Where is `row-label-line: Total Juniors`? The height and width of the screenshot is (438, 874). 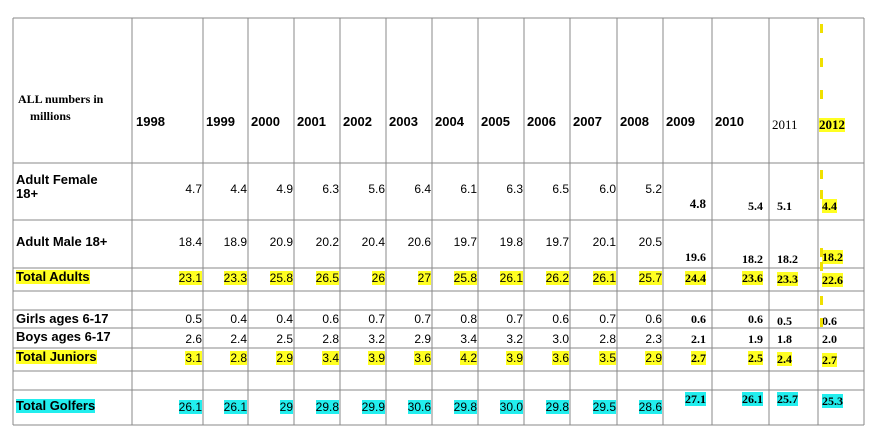
row-label-line: Total Juniors is located at coordinates (56, 356).